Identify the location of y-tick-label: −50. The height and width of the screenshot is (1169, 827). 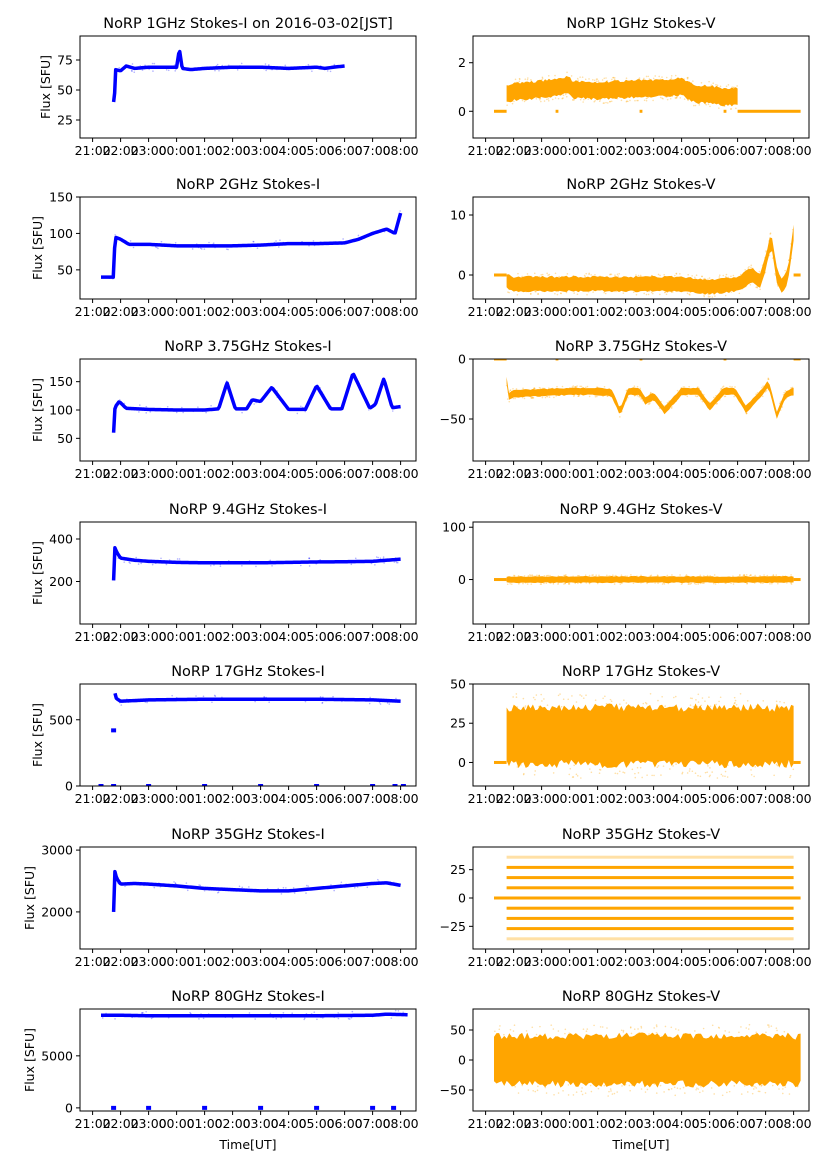
(453, 419).